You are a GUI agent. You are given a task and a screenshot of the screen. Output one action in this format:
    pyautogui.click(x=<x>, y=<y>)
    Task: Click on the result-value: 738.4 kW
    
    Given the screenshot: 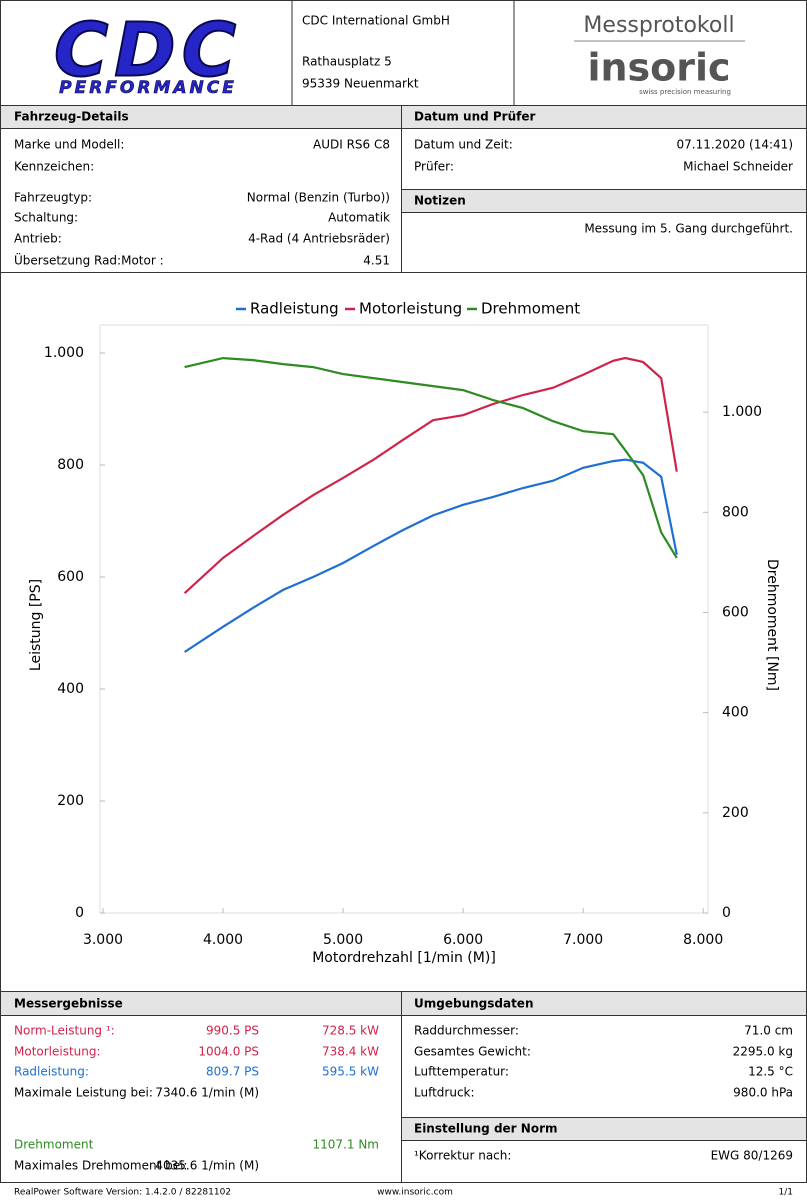 What is the action you would take?
    pyautogui.click(x=350, y=1052)
    